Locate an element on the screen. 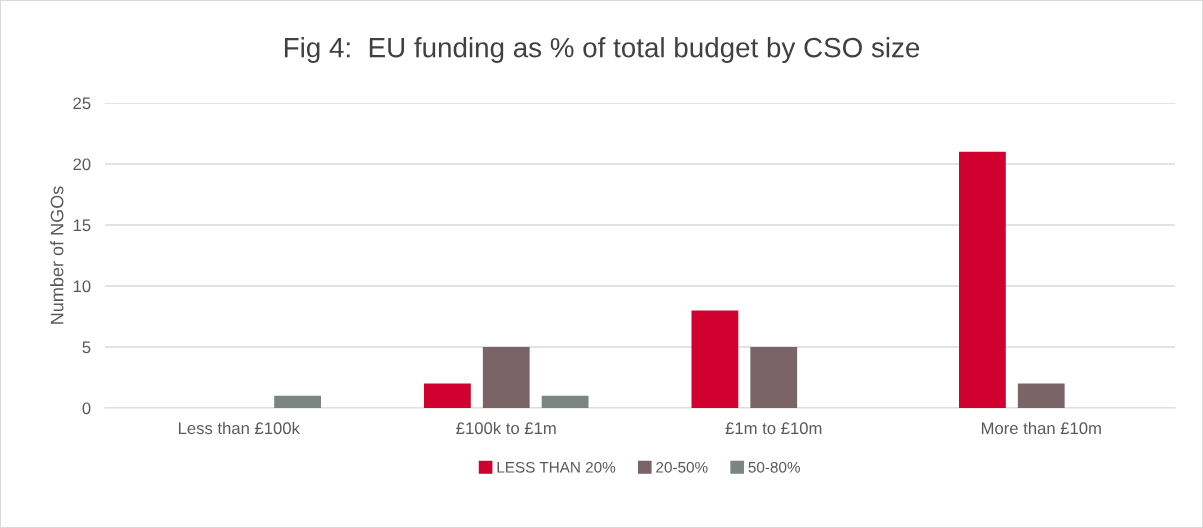  legend-label: 20-50% is located at coordinates (682, 467).